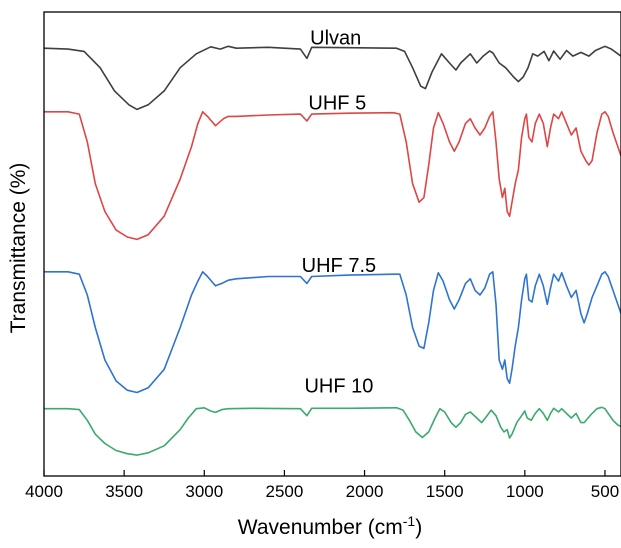 This screenshot has width=621, height=548. Describe the element at coordinates (338, 386) in the screenshot. I see `series-label-3: UHF 10` at that location.